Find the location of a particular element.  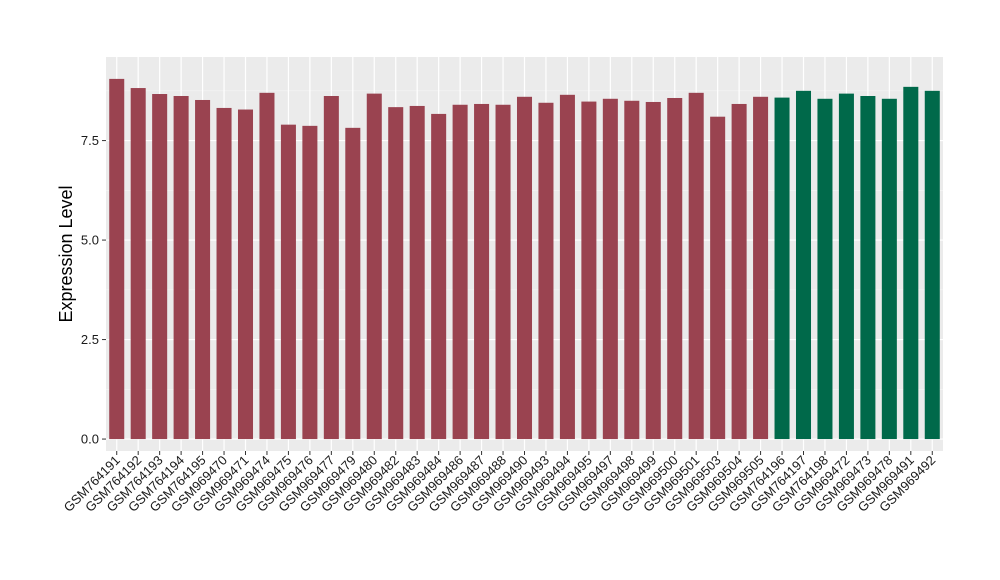

bar-gsm969500 is located at coordinates (675, 268).